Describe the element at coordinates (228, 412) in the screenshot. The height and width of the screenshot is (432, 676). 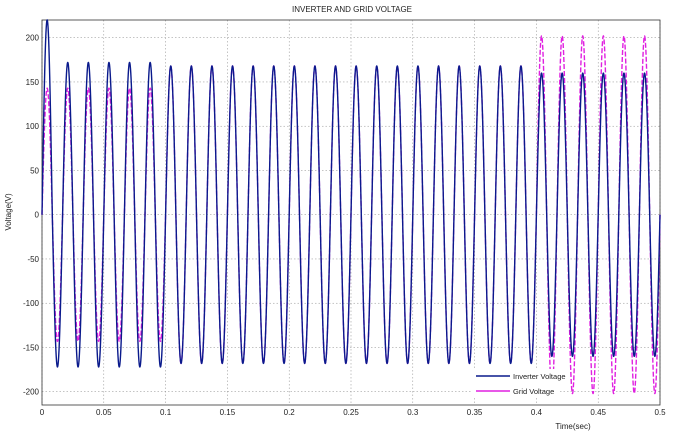
I see `x-tick-label: 0.15` at that location.